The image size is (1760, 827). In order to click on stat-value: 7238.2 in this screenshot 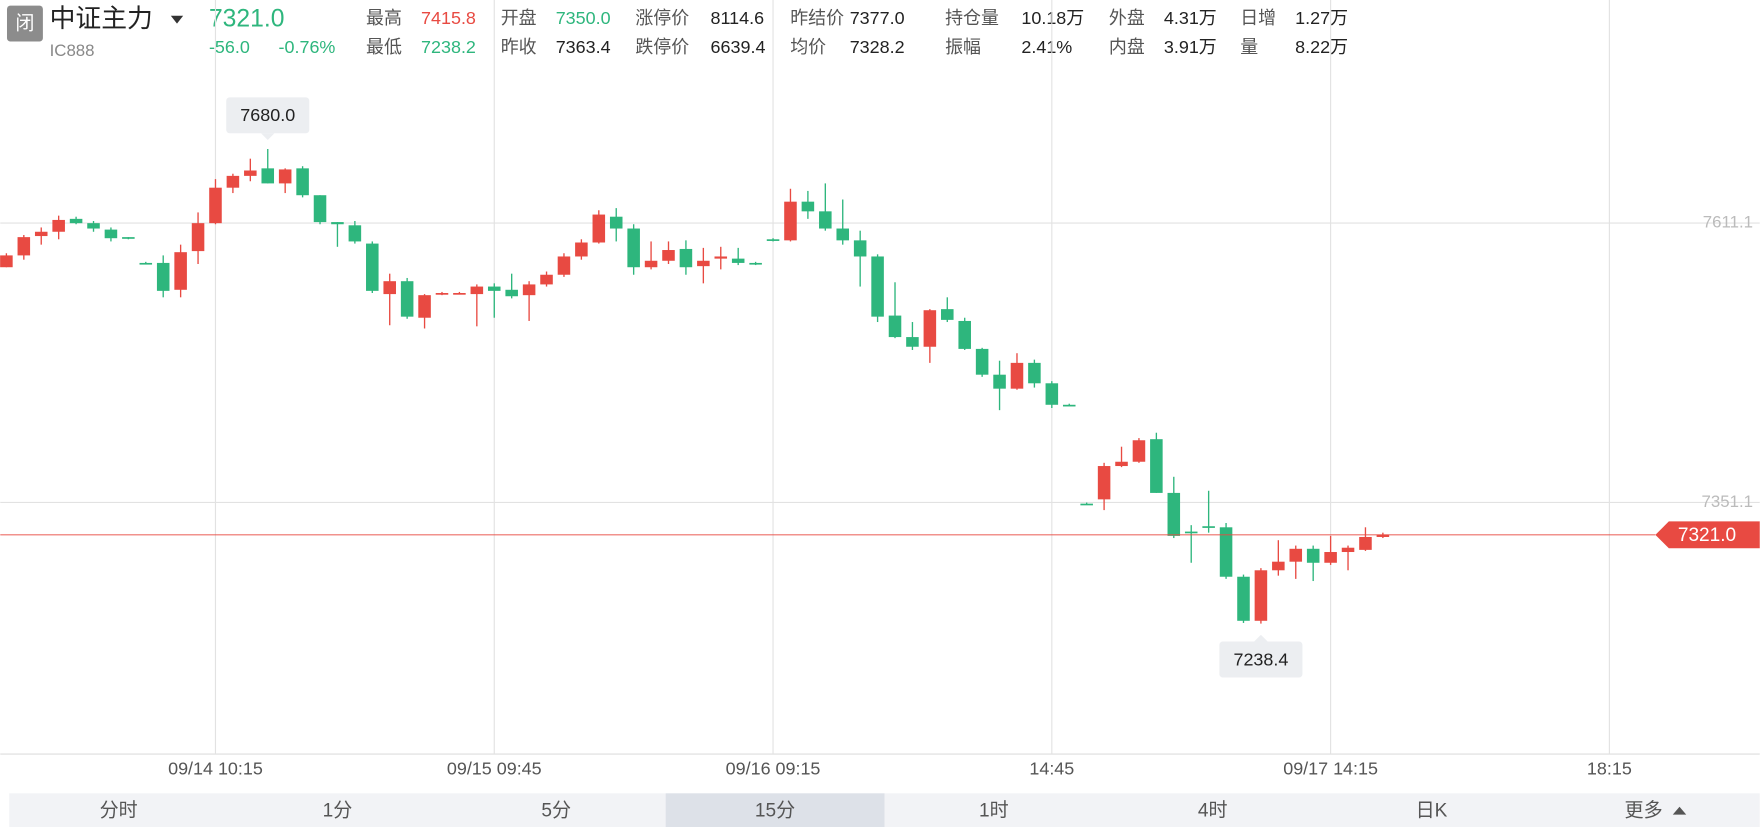, I will do `click(448, 47)`.